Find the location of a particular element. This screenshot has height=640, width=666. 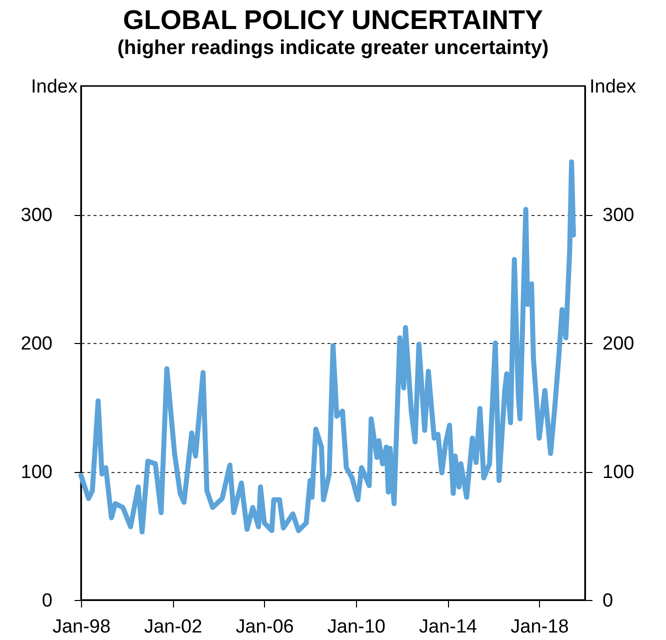

y2-axis-title: Index is located at coordinates (613, 87).